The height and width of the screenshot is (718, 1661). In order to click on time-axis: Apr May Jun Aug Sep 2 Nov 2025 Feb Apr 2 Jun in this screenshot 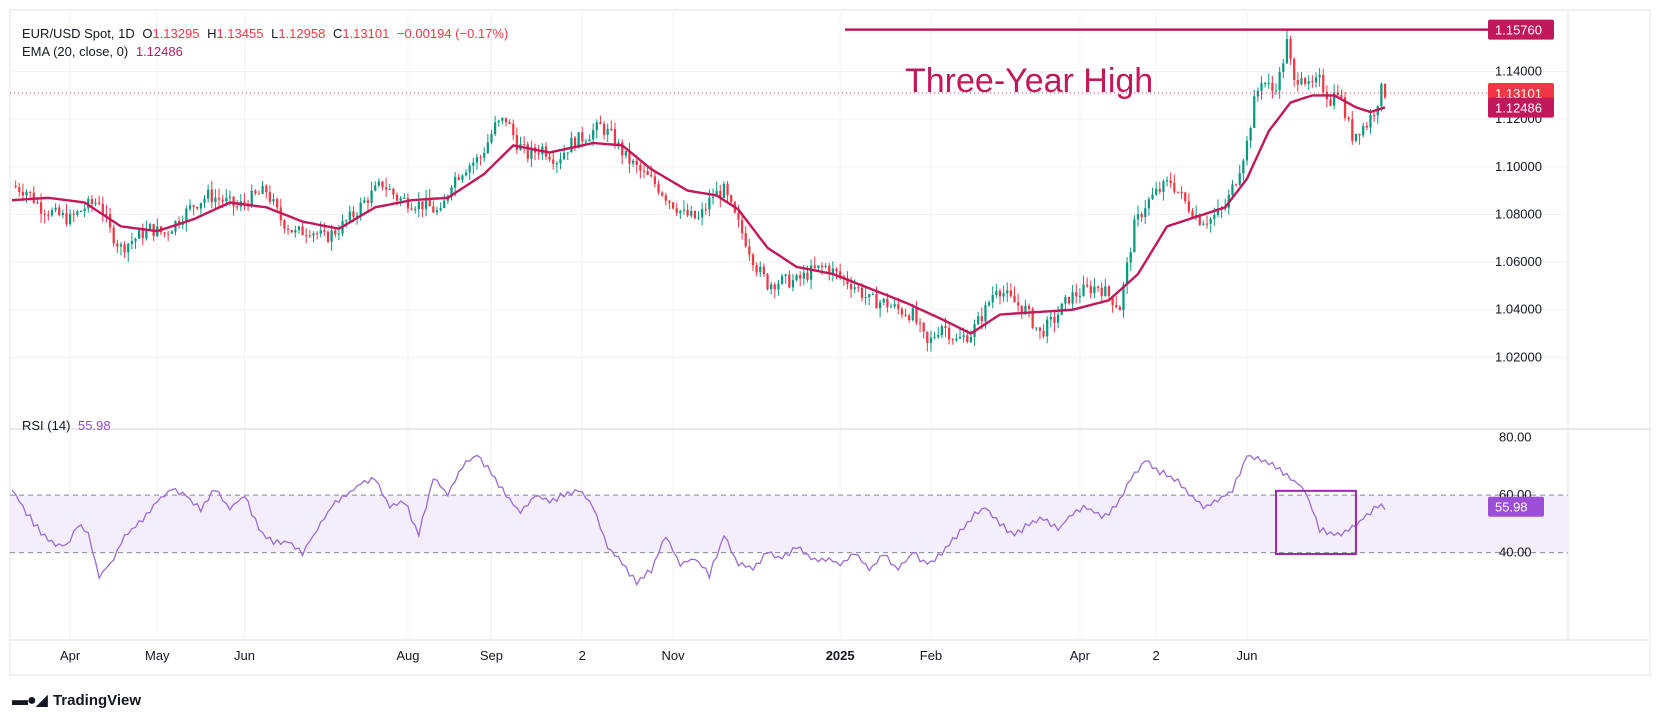, I will do `click(658, 655)`.